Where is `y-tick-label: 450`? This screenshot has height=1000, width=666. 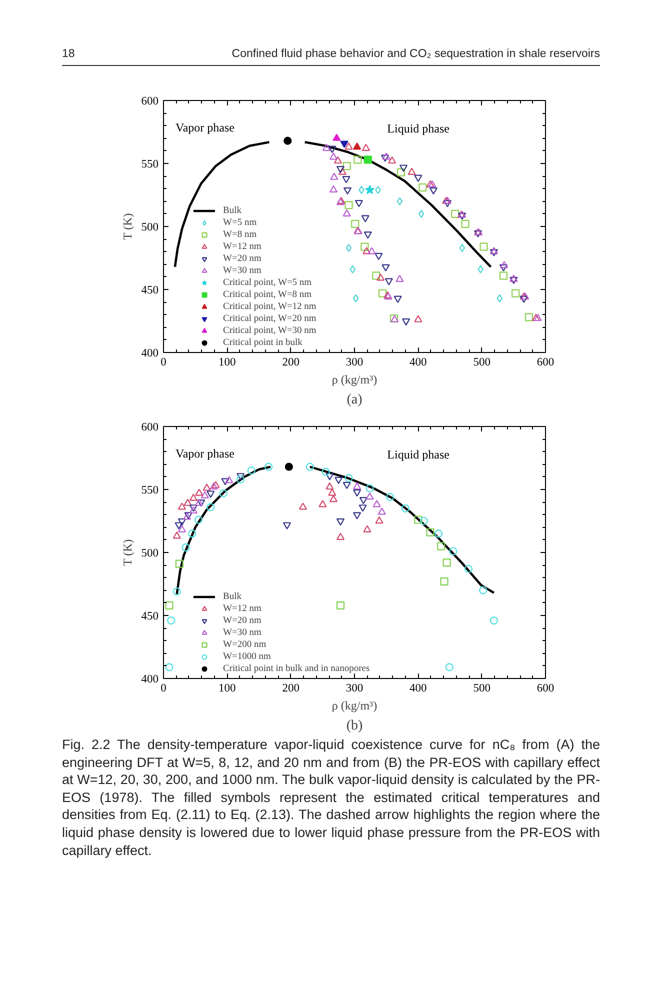
y-tick-label: 450 is located at coordinates (150, 616).